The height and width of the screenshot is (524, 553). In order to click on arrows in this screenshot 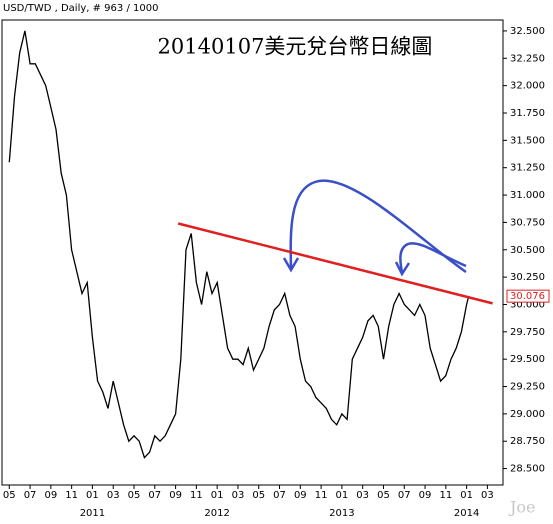, I will do `click(374, 228)`.